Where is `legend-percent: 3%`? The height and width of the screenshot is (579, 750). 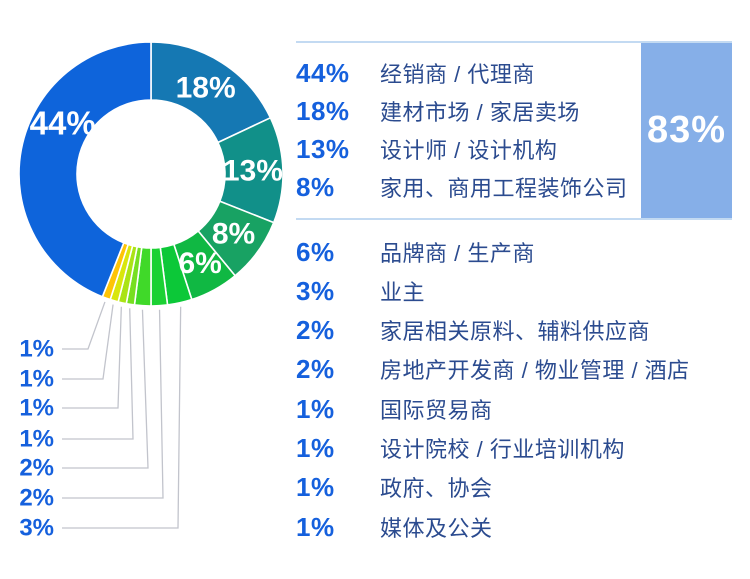
legend-percent: 3% is located at coordinates (315, 290).